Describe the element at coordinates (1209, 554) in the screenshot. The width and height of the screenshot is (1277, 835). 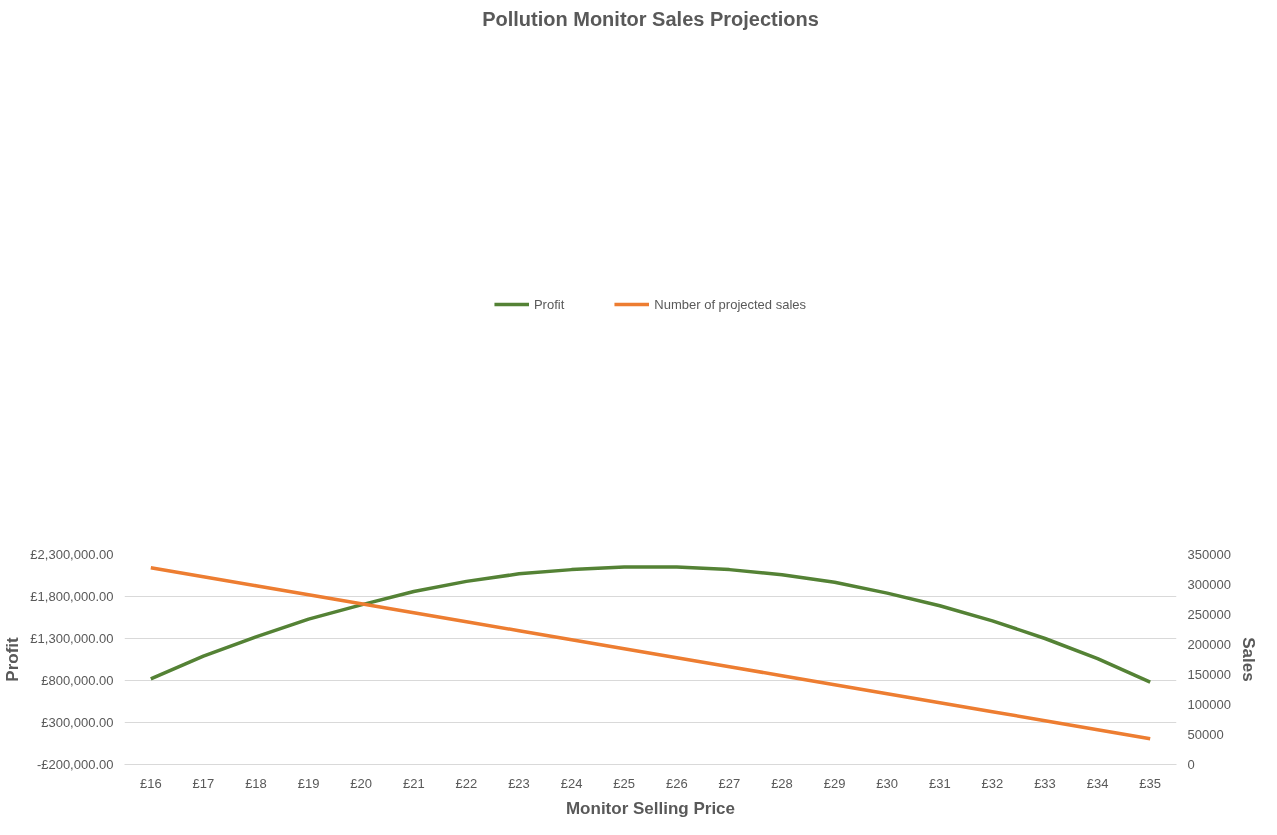
I see `y2-tick-label: 350000` at that location.